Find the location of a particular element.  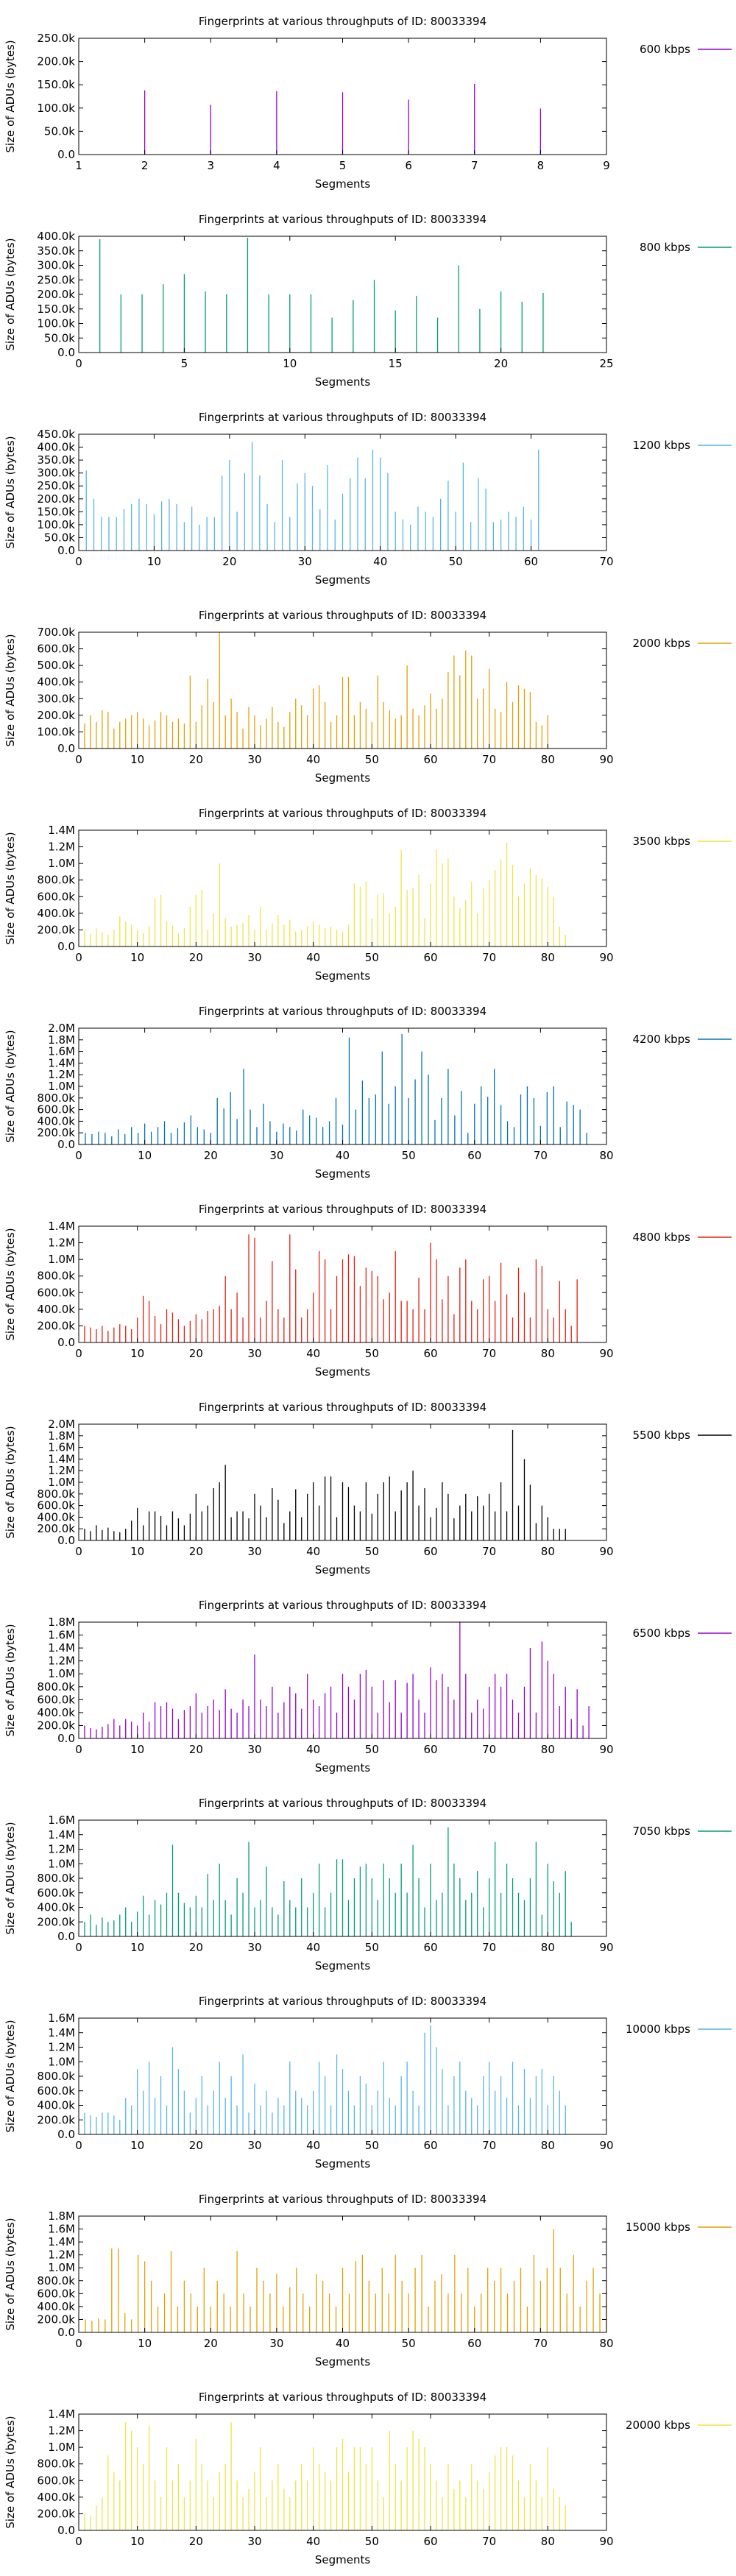

y-tick-label: 100.0k is located at coordinates (56, 524).